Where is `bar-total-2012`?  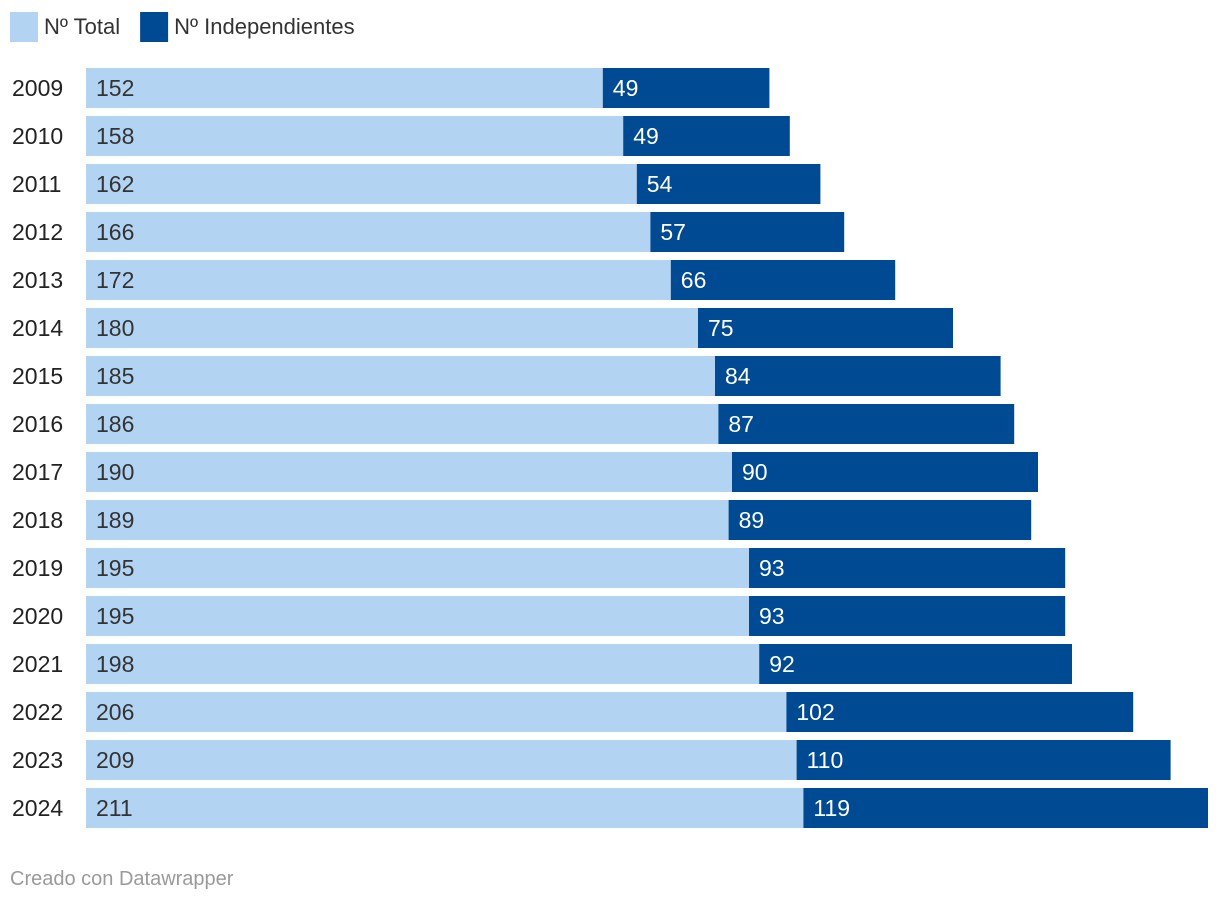 bar-total-2012 is located at coordinates (368, 232).